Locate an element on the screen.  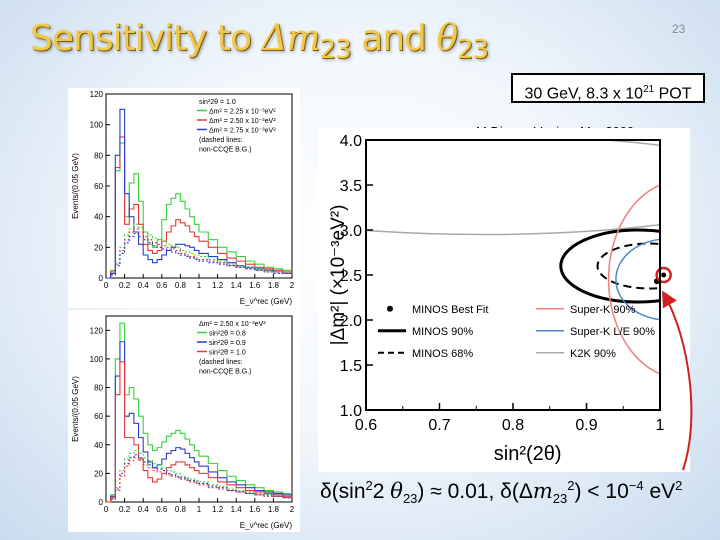
pot-suffix: POT is located at coordinates (673, 94).